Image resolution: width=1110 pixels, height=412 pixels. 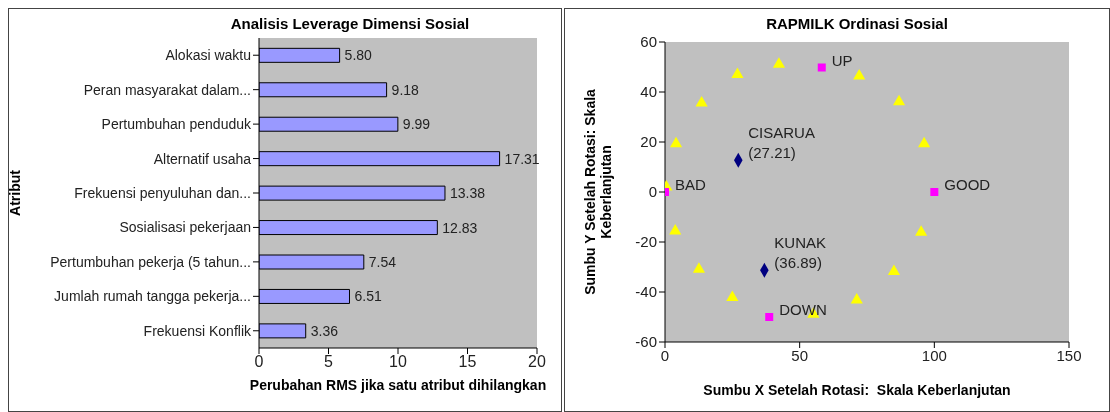 I want to click on y-tick-label: 0, so click(x=652, y=192).